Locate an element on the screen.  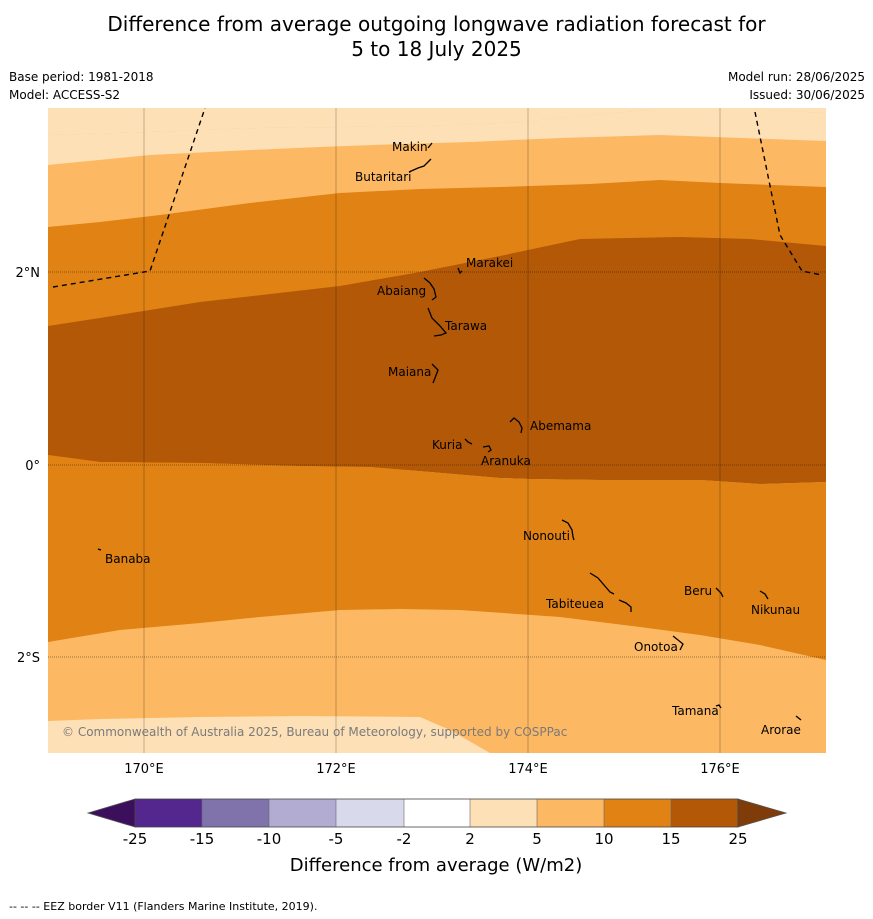
island-beru is located at coordinates (719, 592).